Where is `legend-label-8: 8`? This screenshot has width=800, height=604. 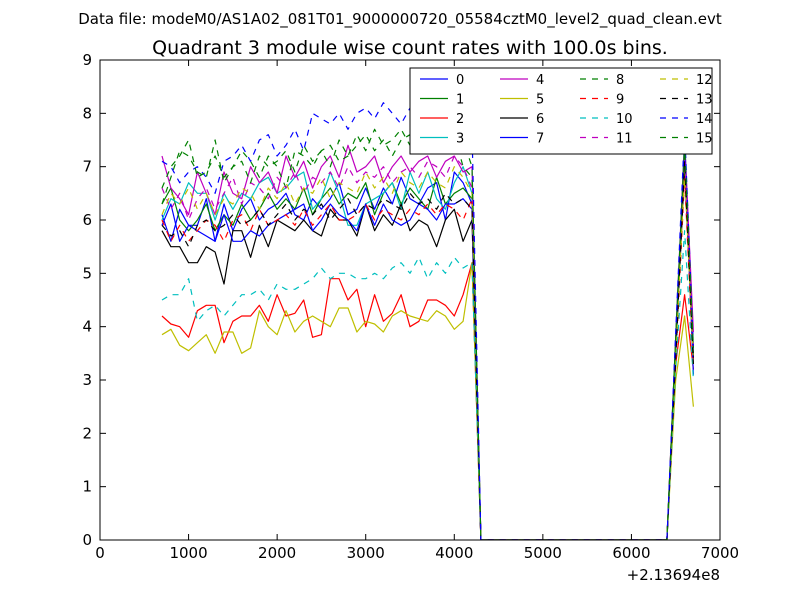 legend-label-8: 8 is located at coordinates (620, 80).